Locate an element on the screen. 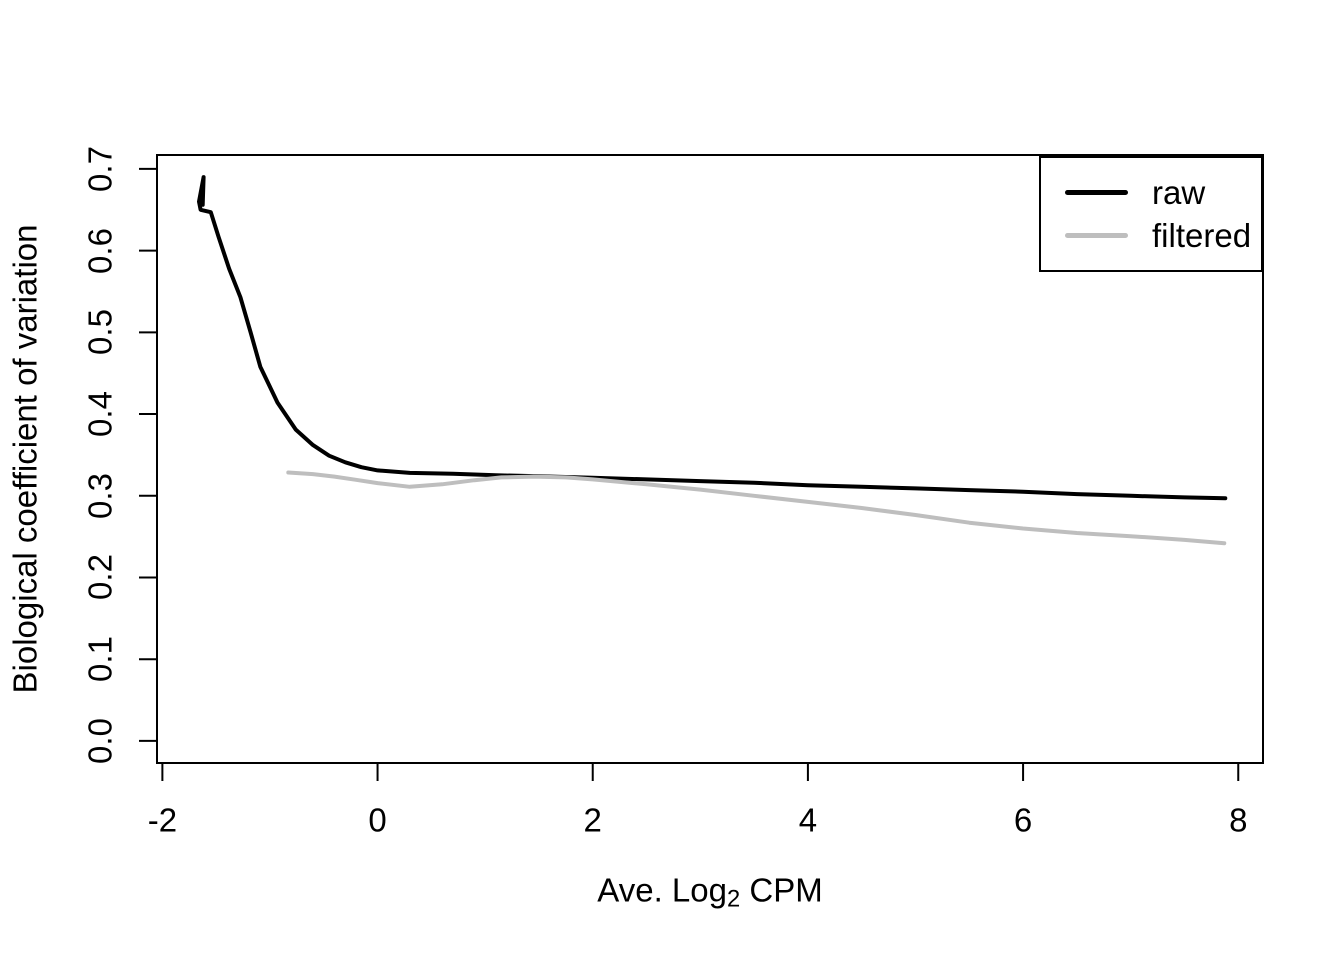 This screenshot has height=960, width=1344. legend-label-filtered: filtered is located at coordinates (1202, 235).